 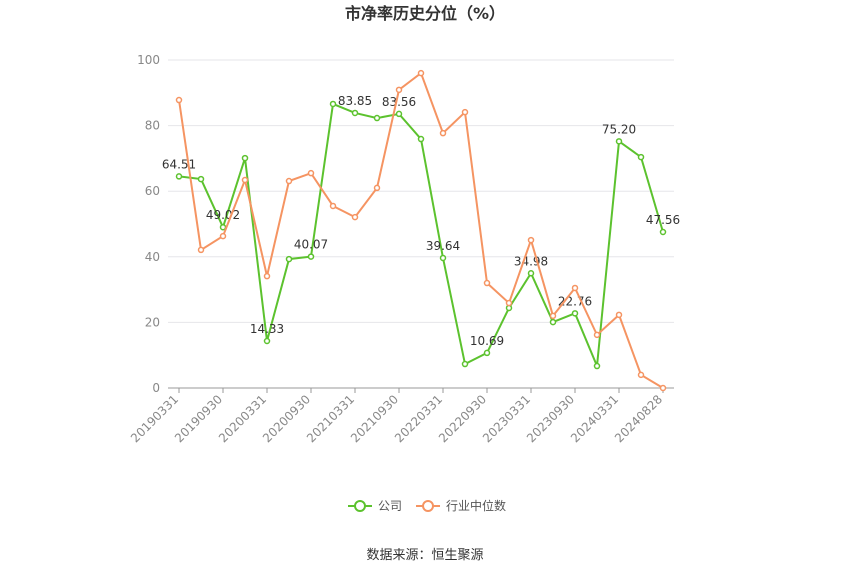 I want to click on data-label: 49.02, so click(x=223, y=215).